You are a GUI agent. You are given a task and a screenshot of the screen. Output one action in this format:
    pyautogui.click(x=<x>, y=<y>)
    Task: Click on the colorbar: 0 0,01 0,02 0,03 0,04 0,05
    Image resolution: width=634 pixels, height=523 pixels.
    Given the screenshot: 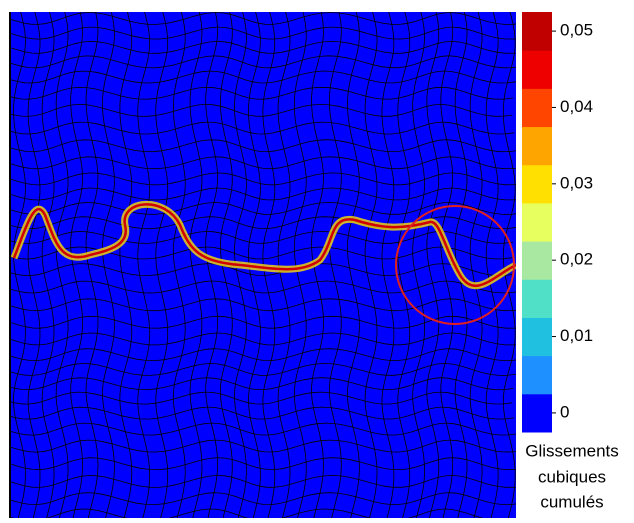 What is the action you would take?
    pyautogui.click(x=557, y=222)
    